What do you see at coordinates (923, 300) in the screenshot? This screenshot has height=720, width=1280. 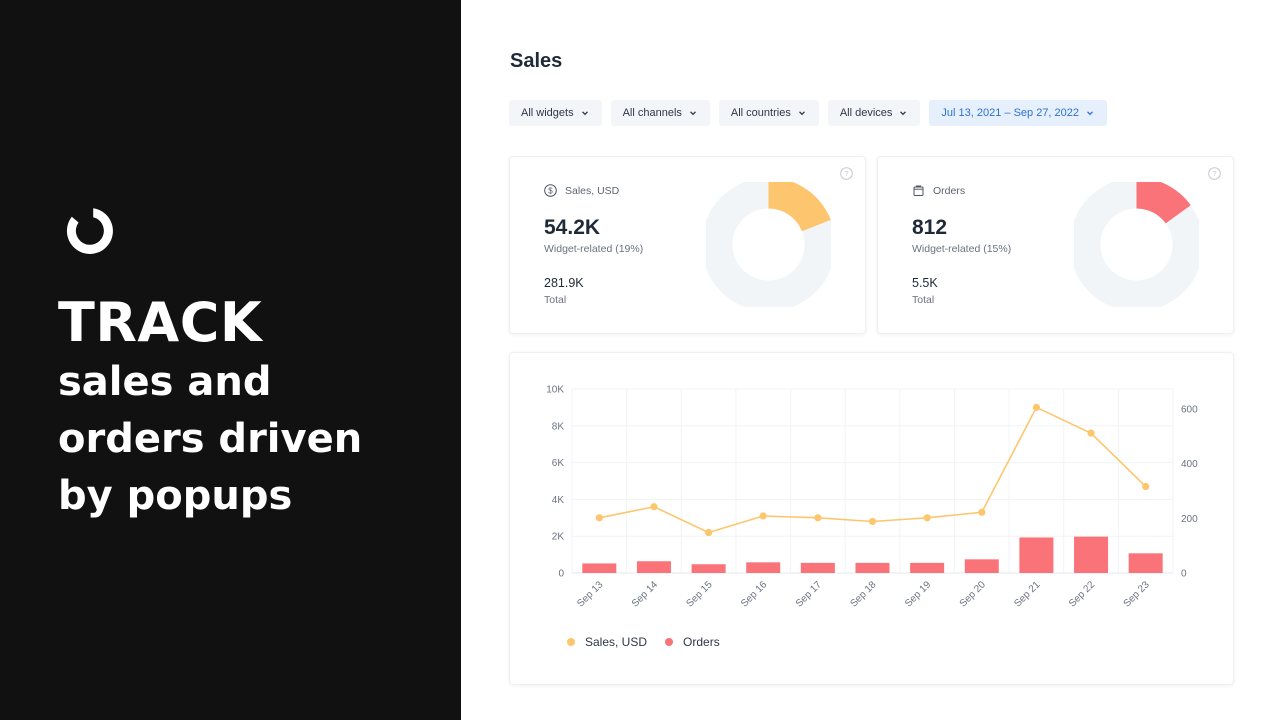 I see `orders-total-label: Total` at bounding box center [923, 300].